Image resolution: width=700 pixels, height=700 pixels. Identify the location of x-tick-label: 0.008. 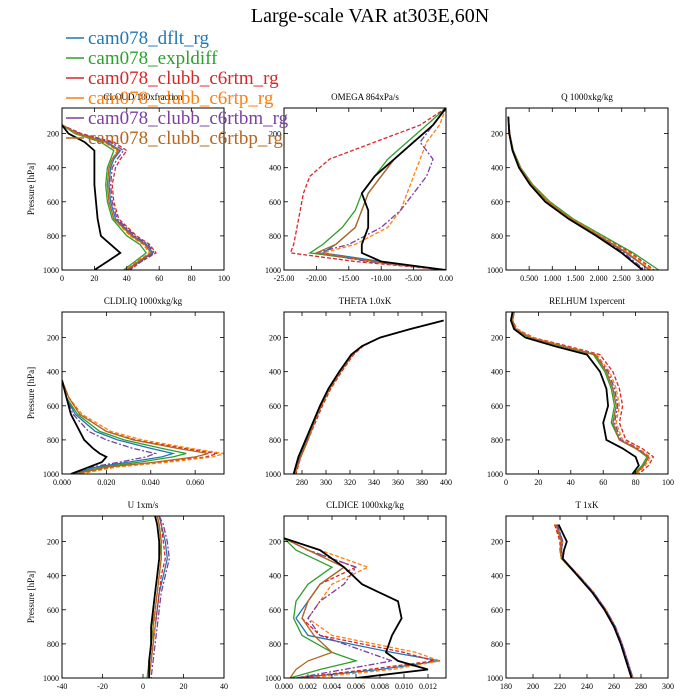
(380, 686).